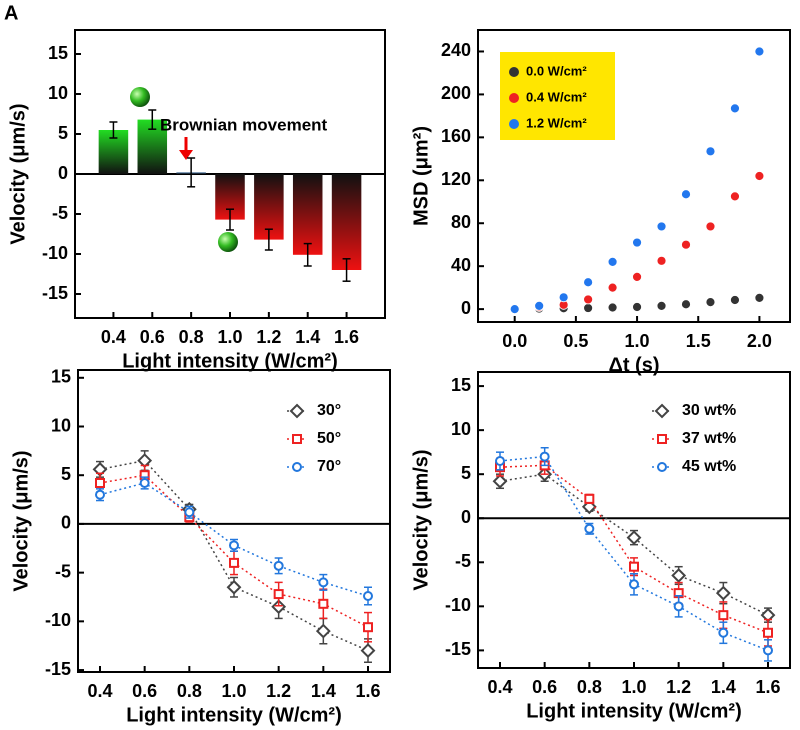  I want to click on legend-label: 30 wt%, so click(709, 410).